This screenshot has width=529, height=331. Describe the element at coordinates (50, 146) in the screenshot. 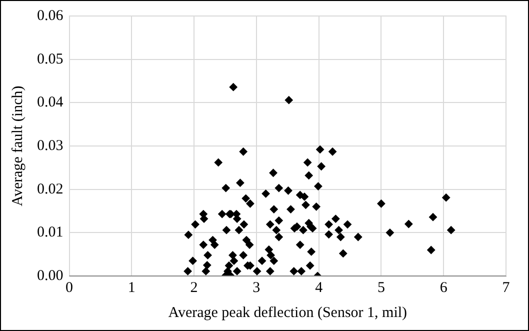

I see `y-tick-label: 0.03` at that location.